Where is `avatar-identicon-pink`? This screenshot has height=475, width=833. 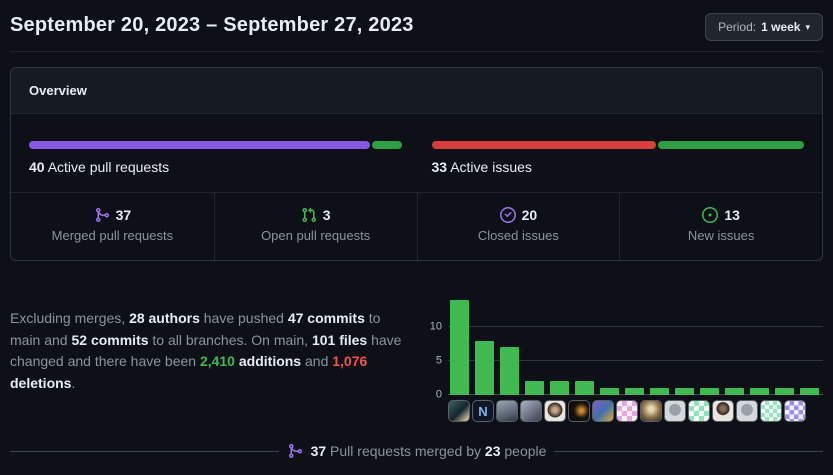
avatar-identicon-pink is located at coordinates (627, 411).